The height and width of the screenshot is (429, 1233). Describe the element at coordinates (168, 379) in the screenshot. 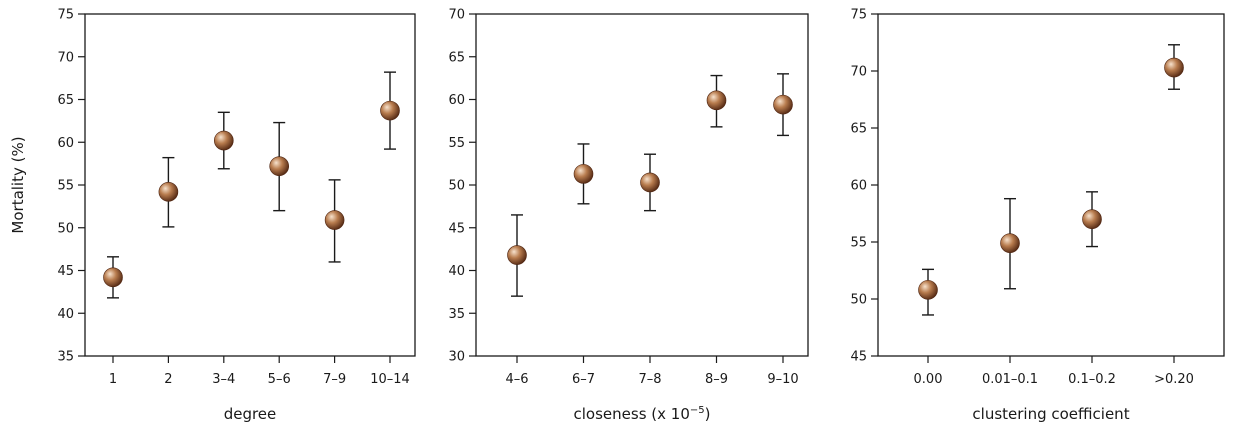

I see `x-tick-label: 2` at that location.